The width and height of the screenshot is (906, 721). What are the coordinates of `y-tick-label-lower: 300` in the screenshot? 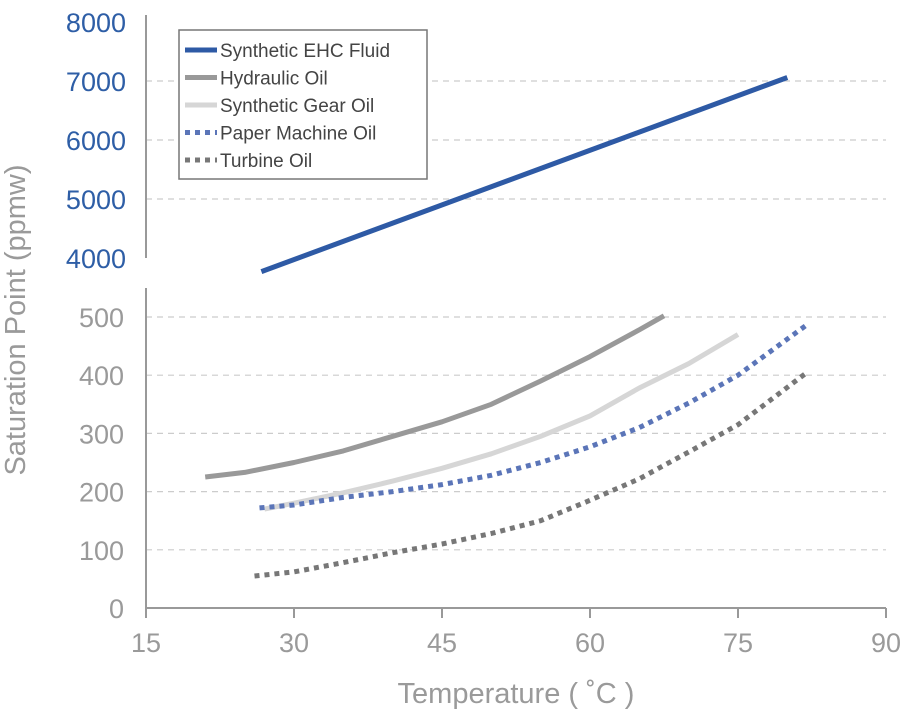 It's located at (101, 434).